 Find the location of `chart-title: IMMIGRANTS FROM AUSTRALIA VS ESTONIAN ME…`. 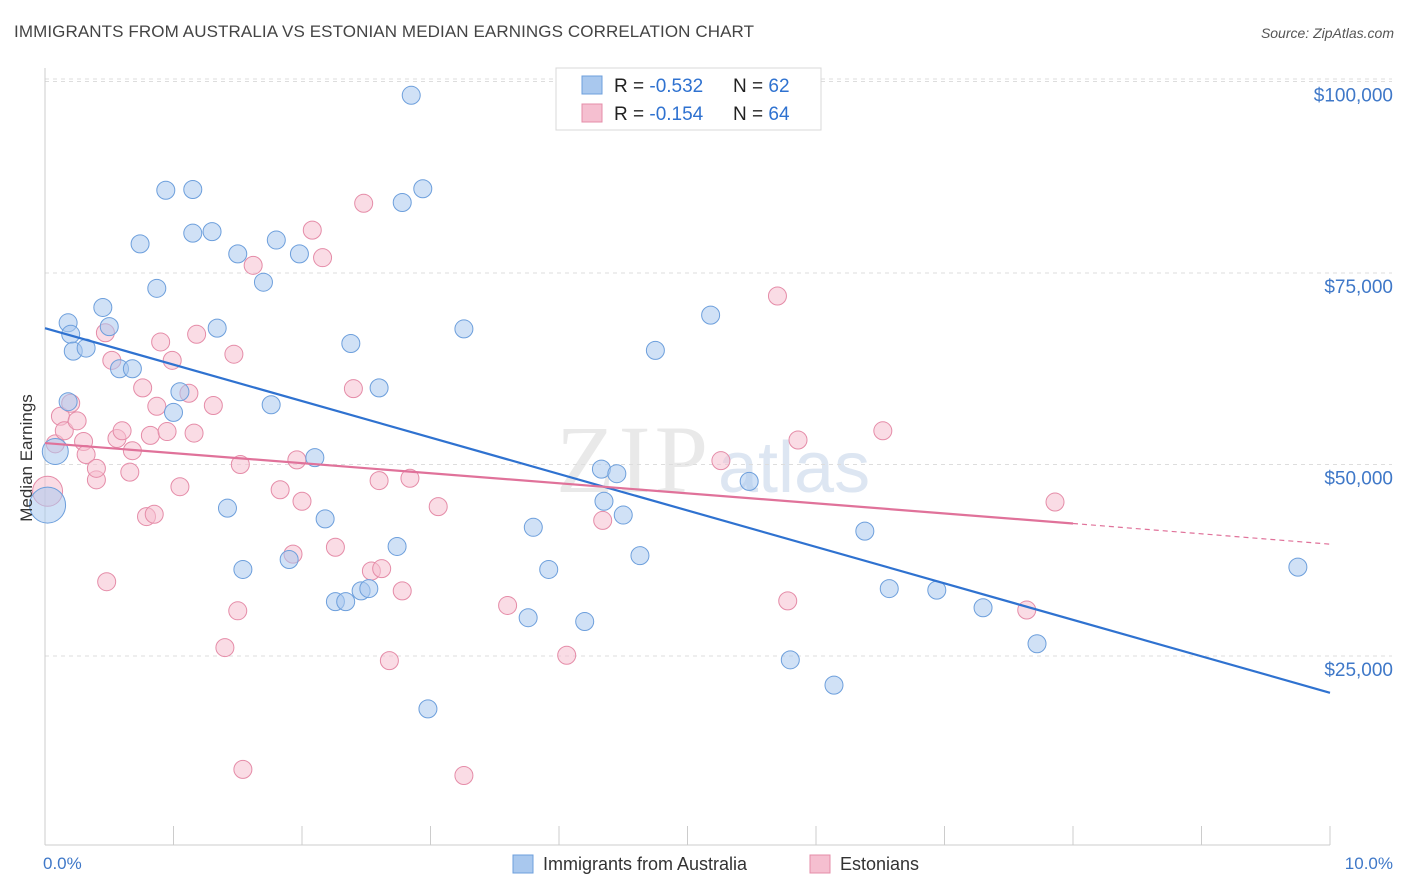

chart-title: IMMIGRANTS FROM AUSTRALIA VS ESTONIAN ME… is located at coordinates (384, 31).